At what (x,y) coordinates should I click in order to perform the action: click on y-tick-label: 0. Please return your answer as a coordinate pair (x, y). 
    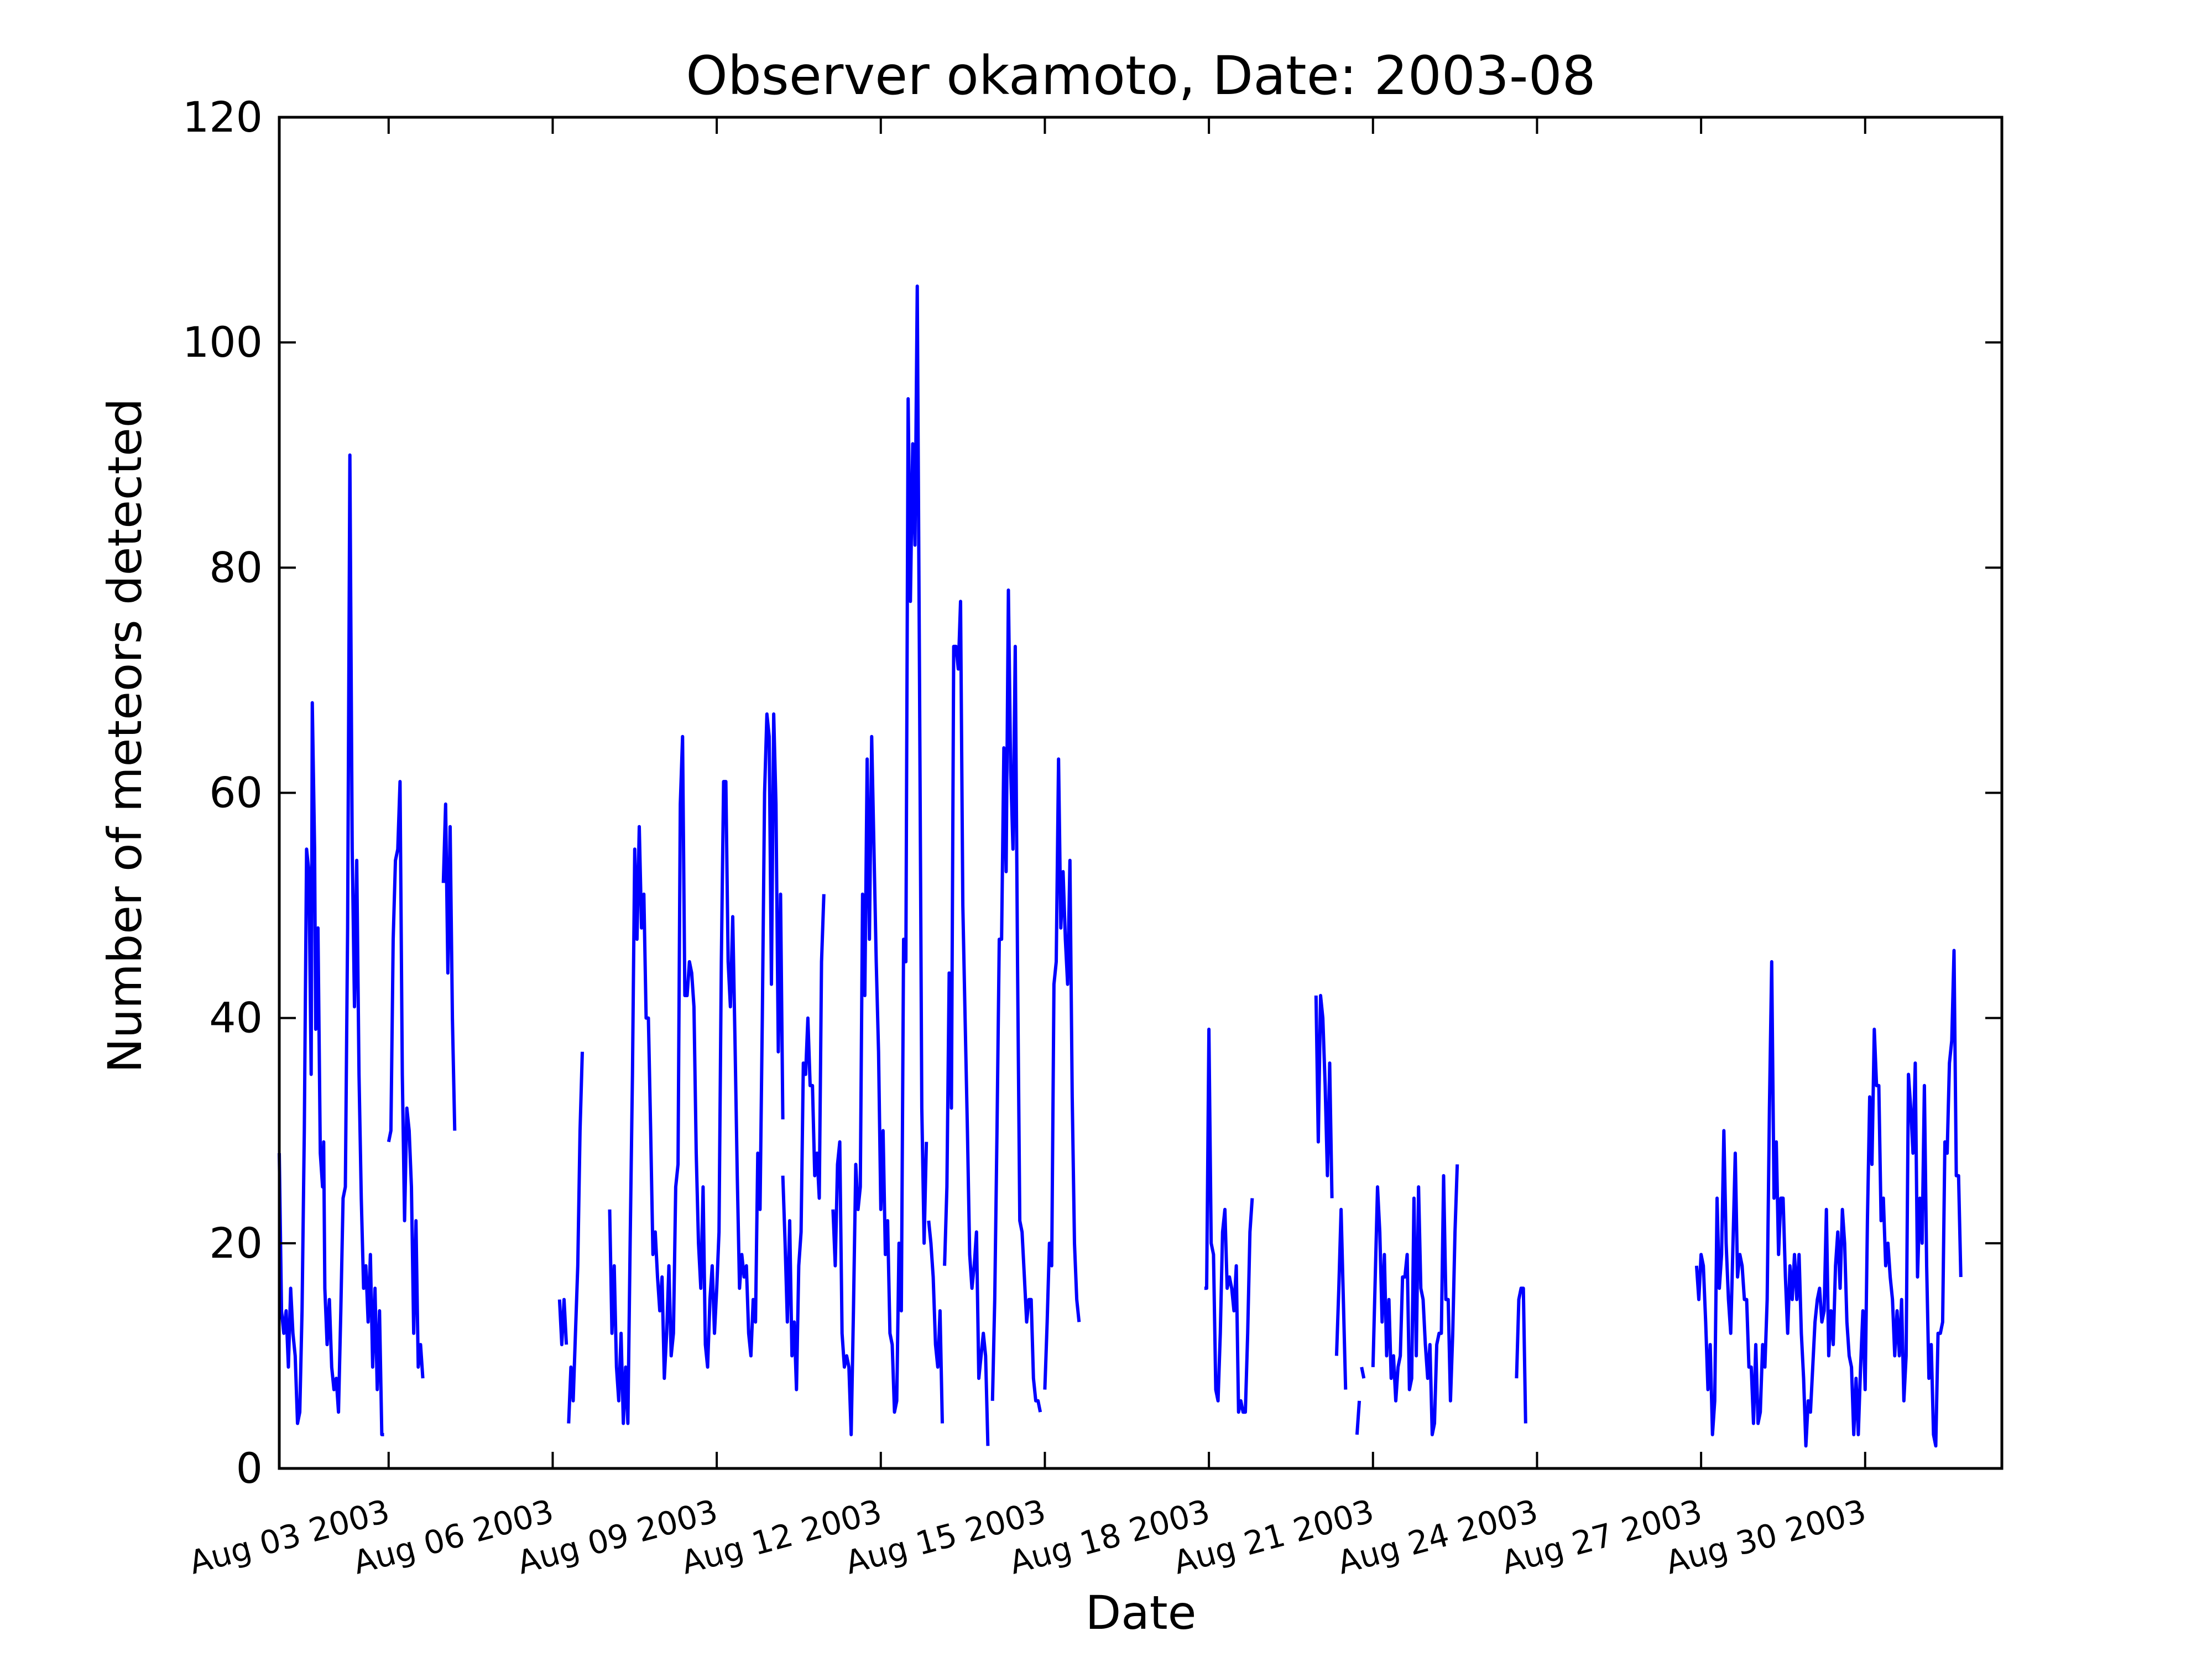
    Looking at the image, I should click on (250, 1468).